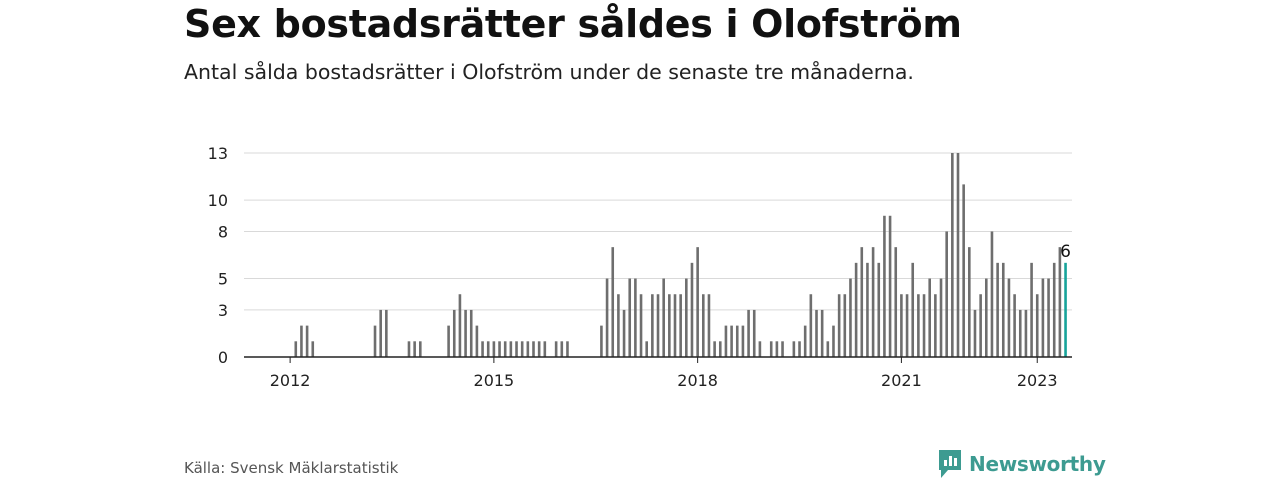 The height and width of the screenshot is (480, 1280). I want to click on y-tick-label: 5, so click(223, 279).